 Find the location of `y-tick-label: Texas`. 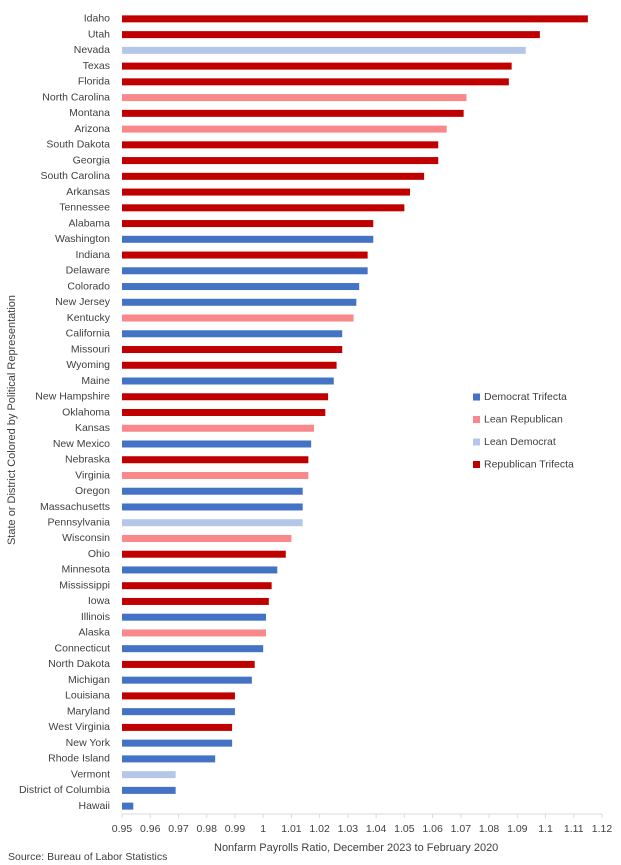

y-tick-label: Texas is located at coordinates (96, 66).